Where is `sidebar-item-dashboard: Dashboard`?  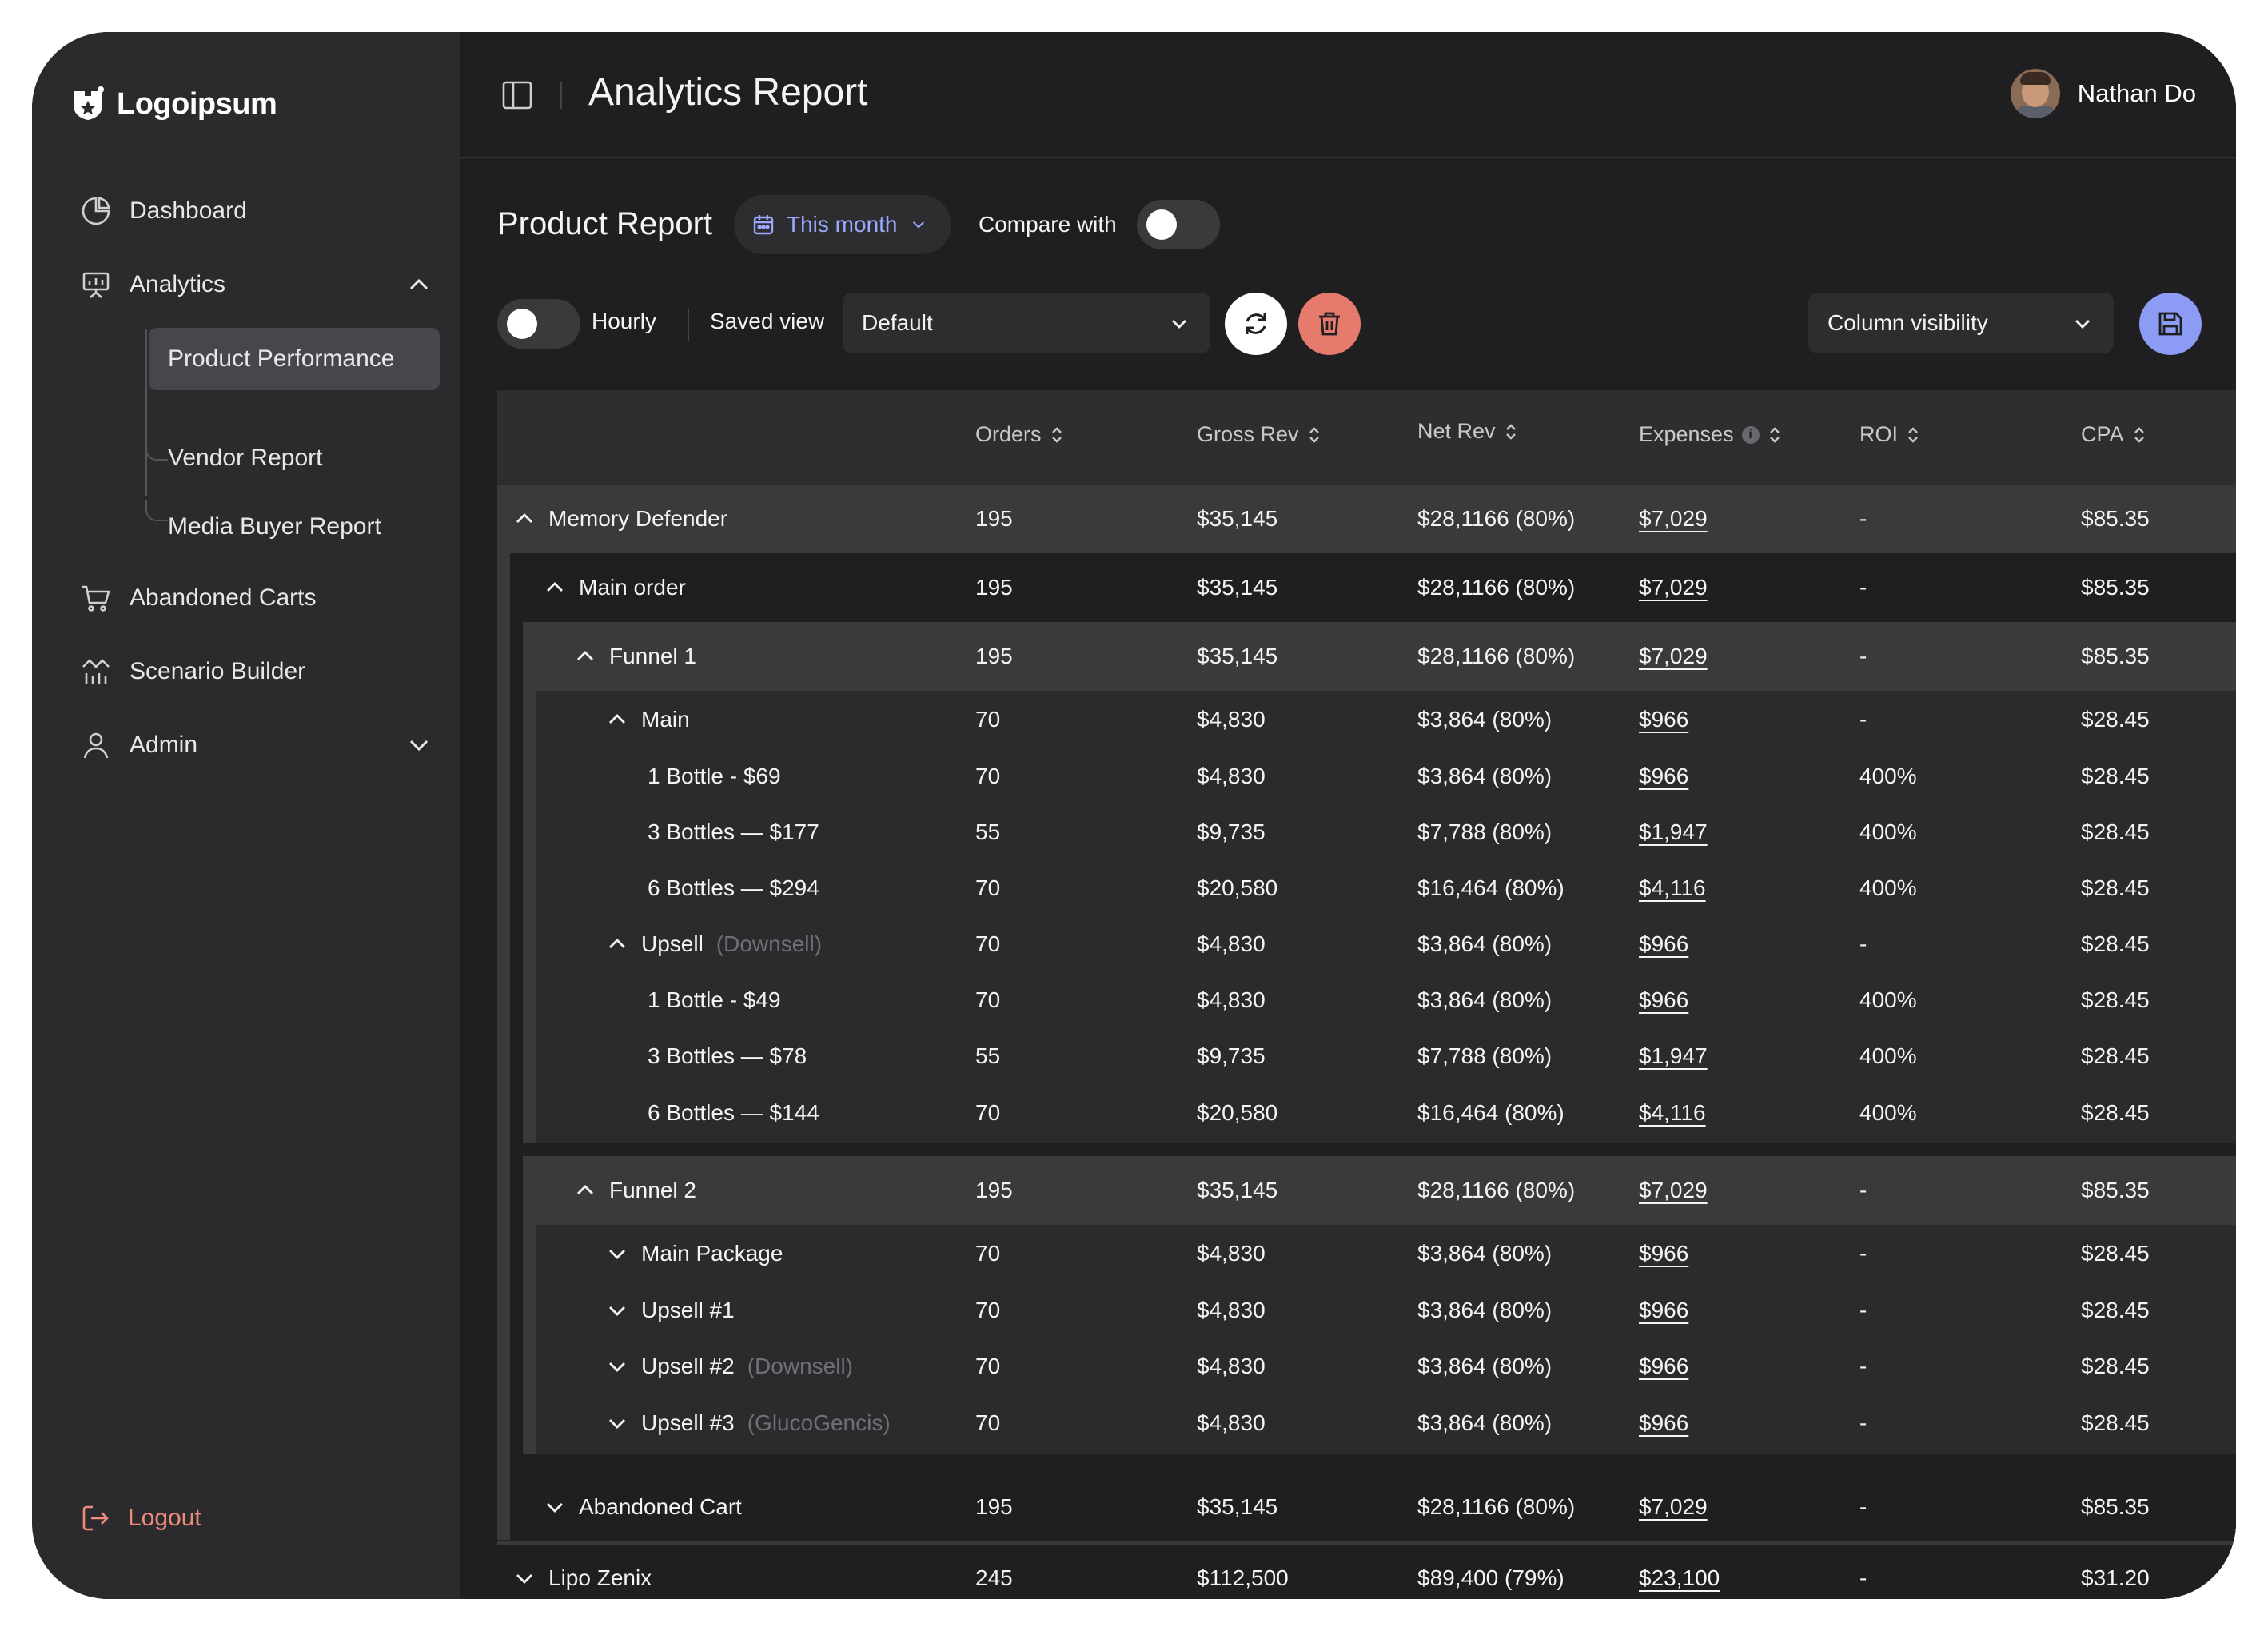 sidebar-item-dashboard: Dashboard is located at coordinates (256, 211).